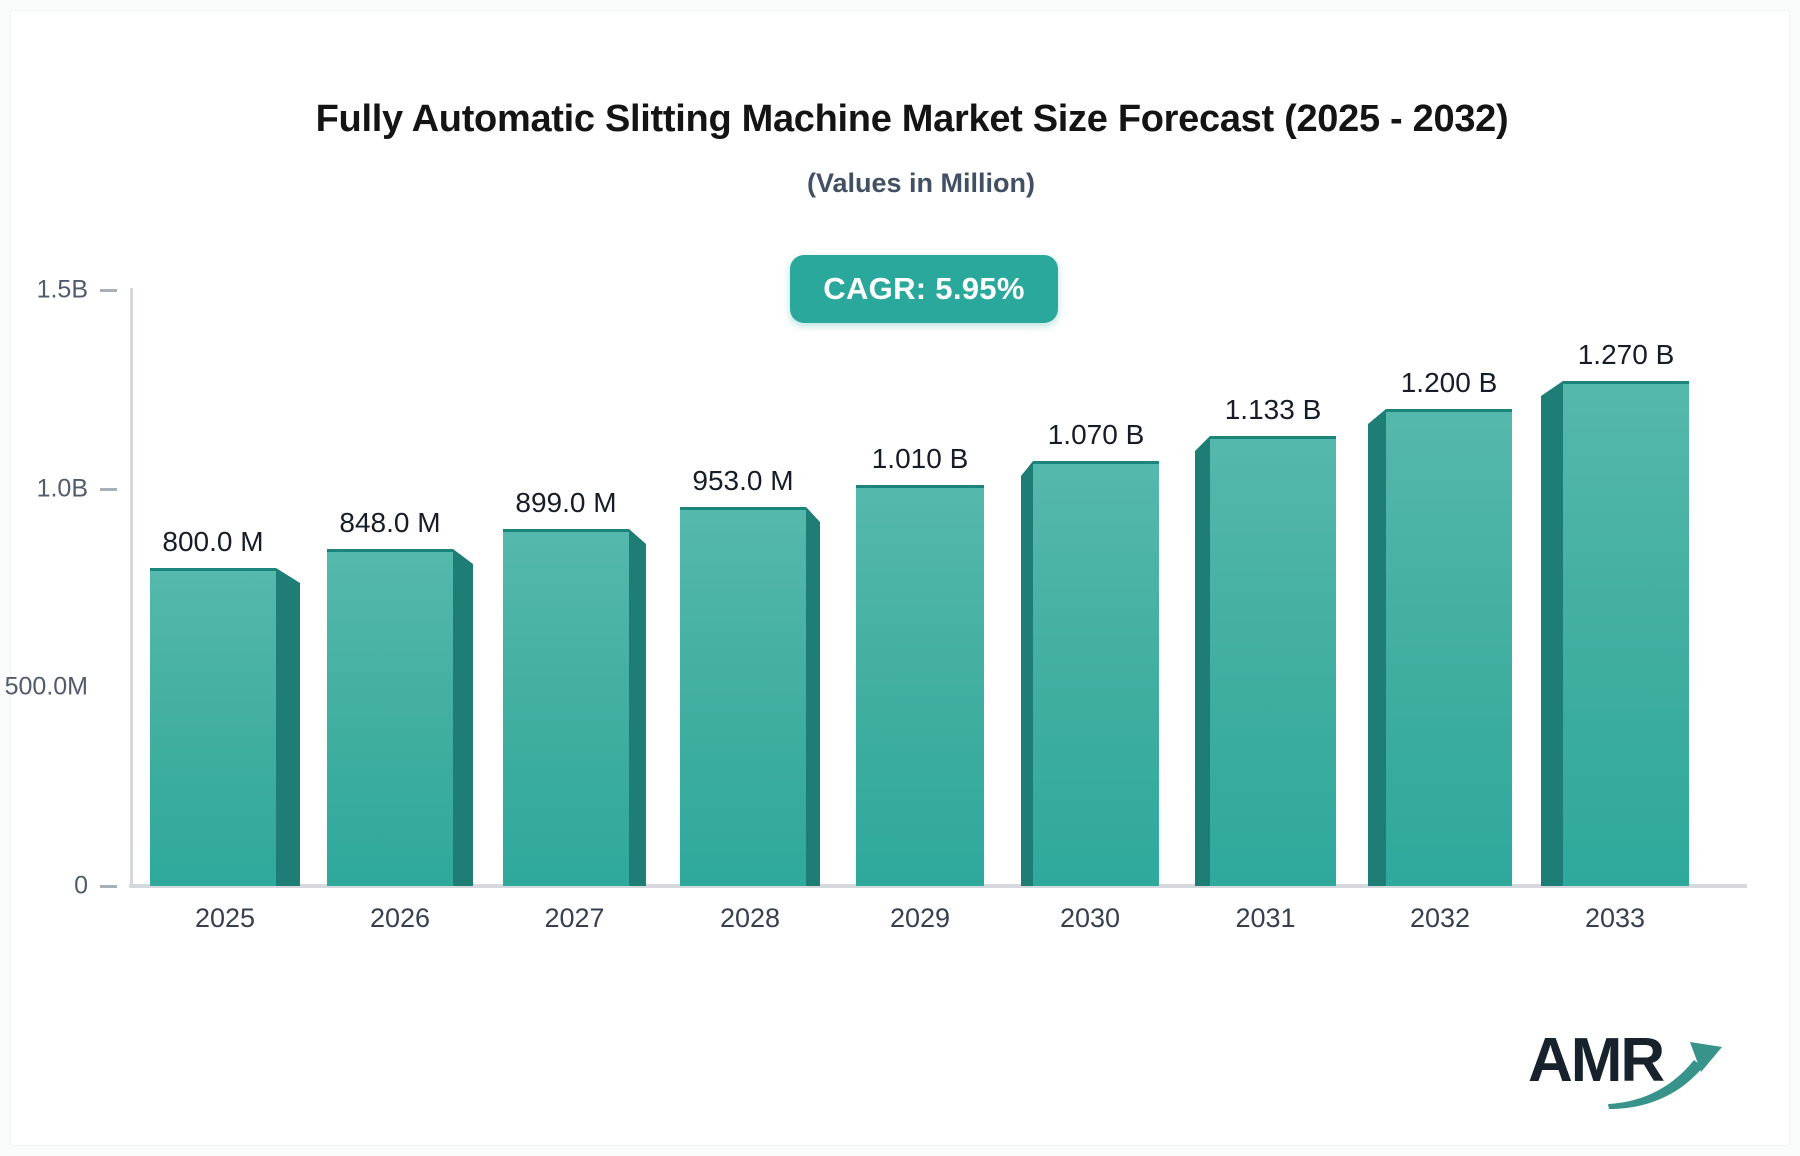 Image resolution: width=1800 pixels, height=1156 pixels. Describe the element at coordinates (400, 918) in the screenshot. I see `x-axis-label-2026: 2026` at that location.